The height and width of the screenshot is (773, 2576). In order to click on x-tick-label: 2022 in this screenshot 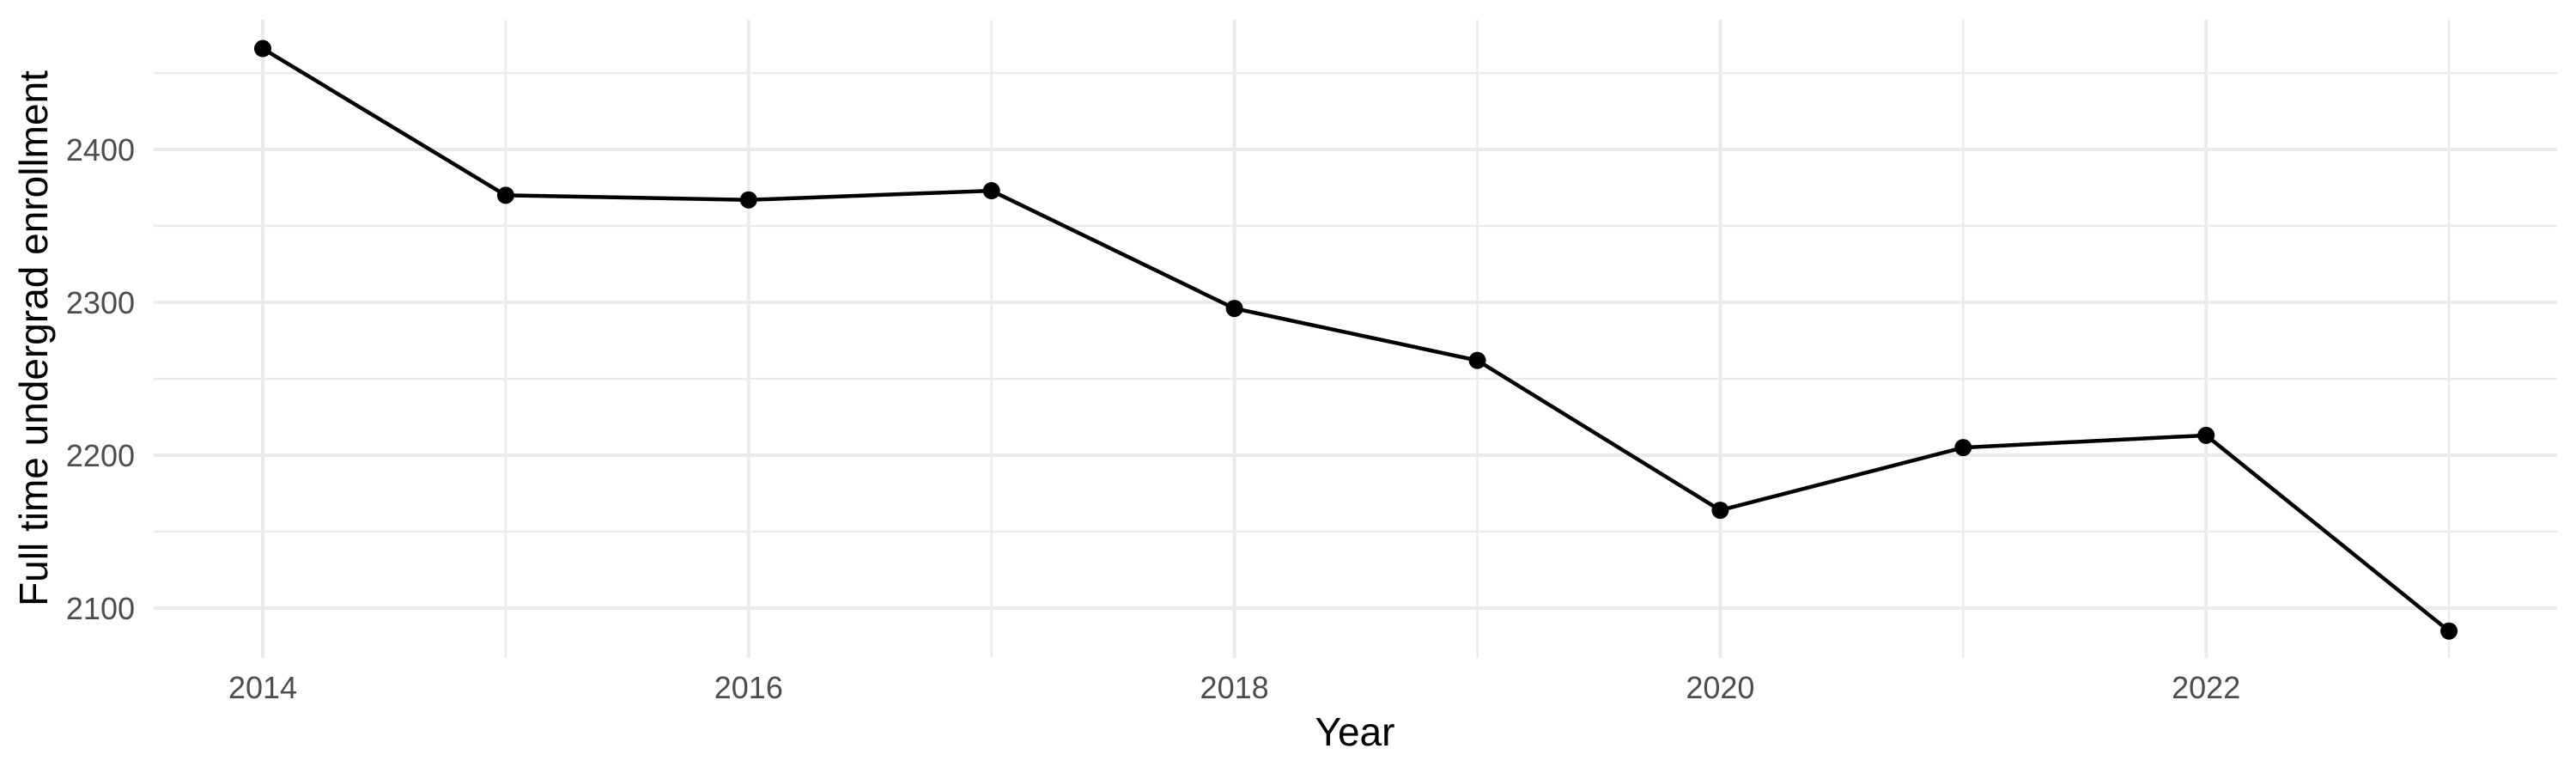, I will do `click(2206, 687)`.